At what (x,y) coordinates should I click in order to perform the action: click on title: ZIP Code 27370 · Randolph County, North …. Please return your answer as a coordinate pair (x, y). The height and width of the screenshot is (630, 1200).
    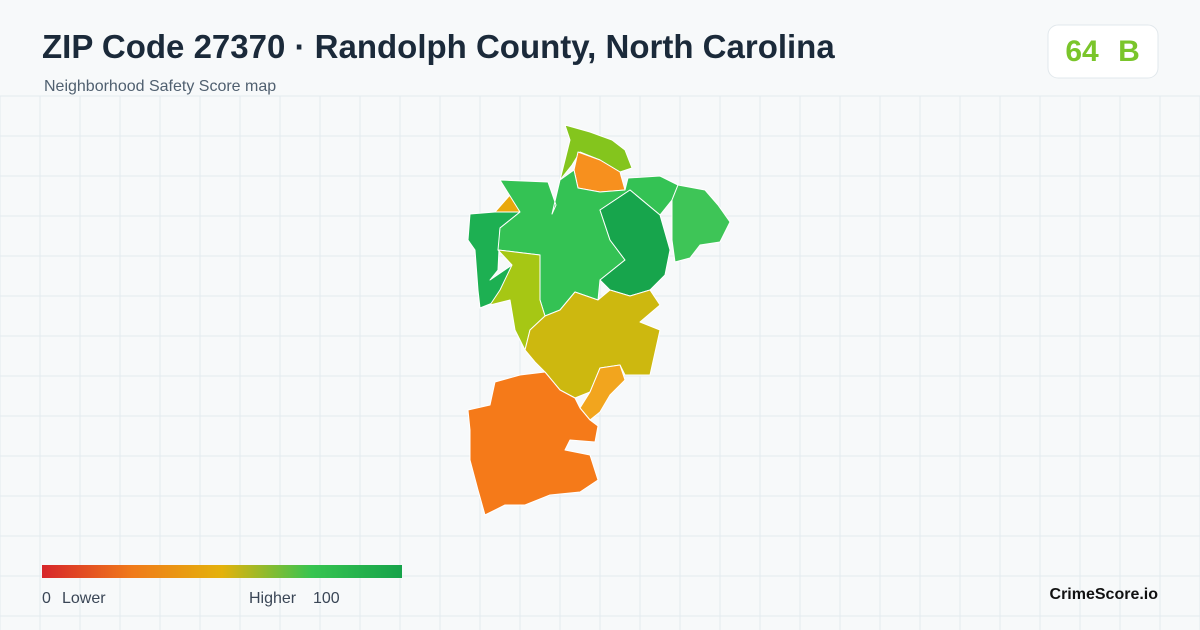
    Looking at the image, I should click on (438, 46).